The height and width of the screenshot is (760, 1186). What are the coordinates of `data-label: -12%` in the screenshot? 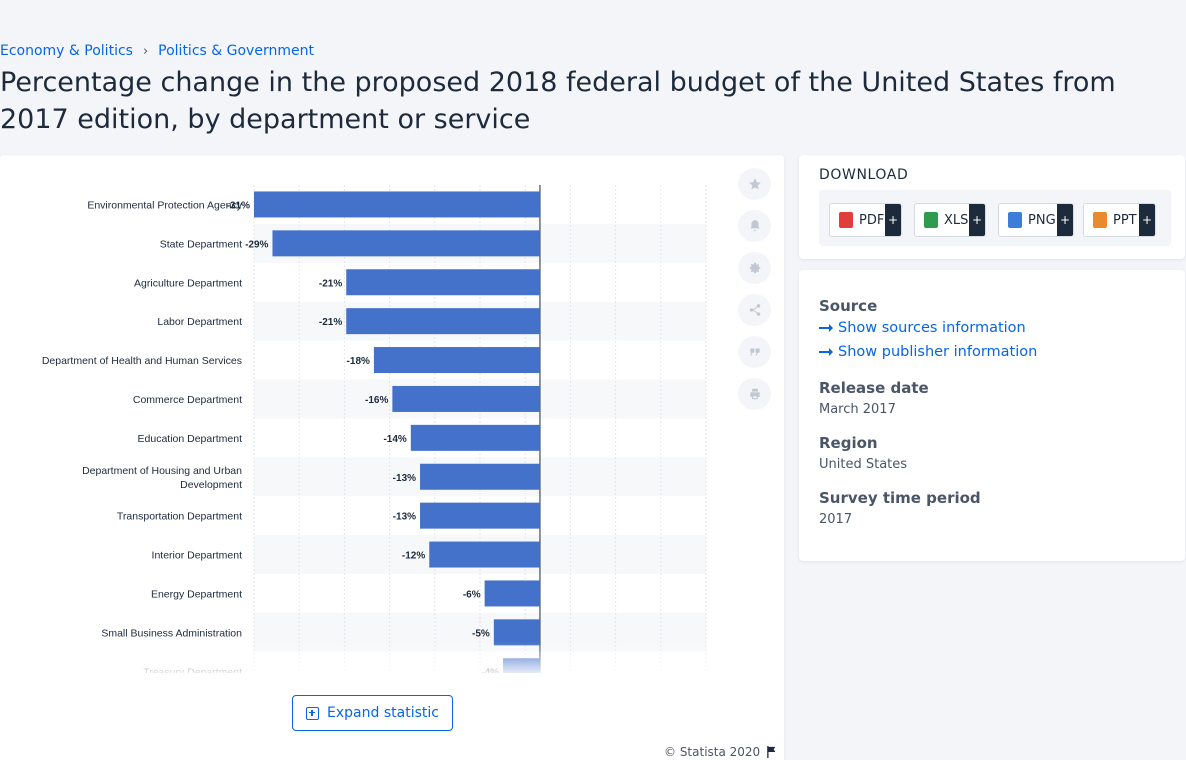 It's located at (413, 556).